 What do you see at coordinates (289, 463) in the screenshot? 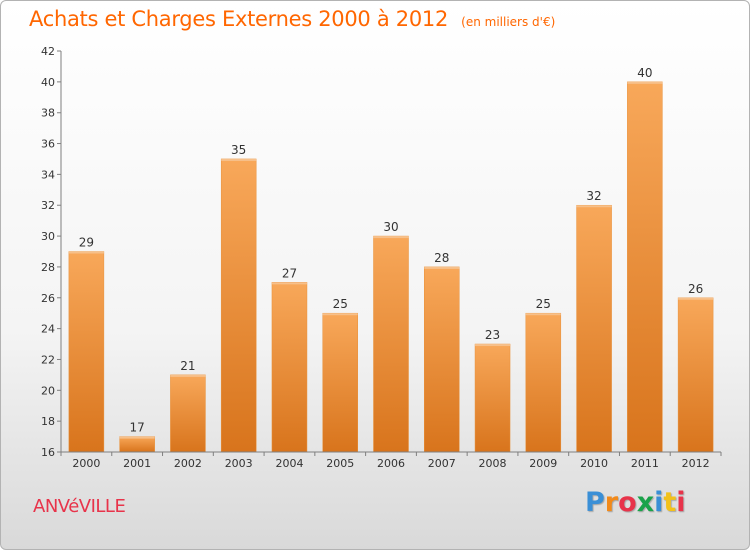
I see `x-tick-label: 2004` at bounding box center [289, 463].